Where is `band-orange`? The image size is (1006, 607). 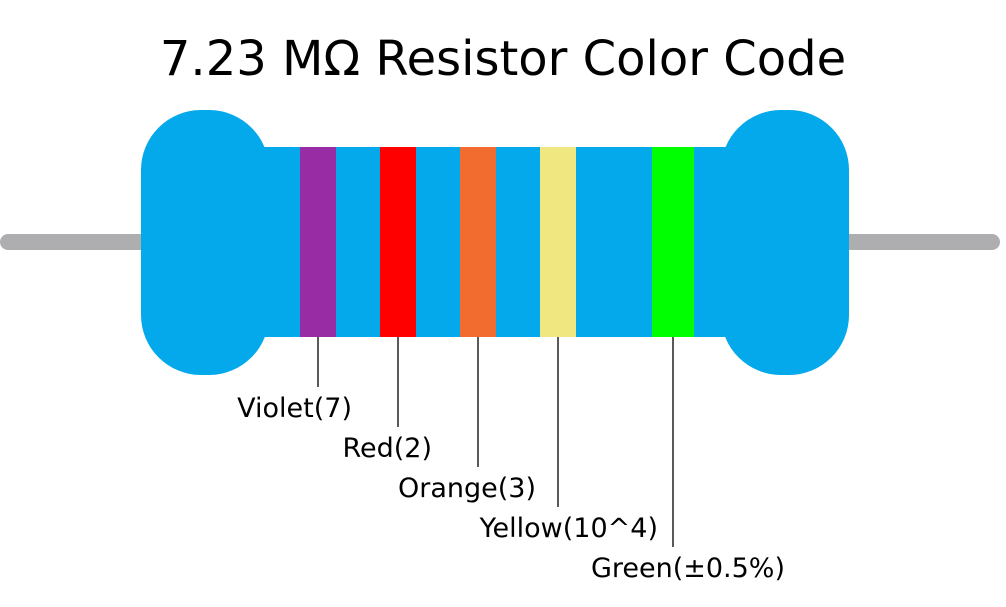
band-orange is located at coordinates (478, 242).